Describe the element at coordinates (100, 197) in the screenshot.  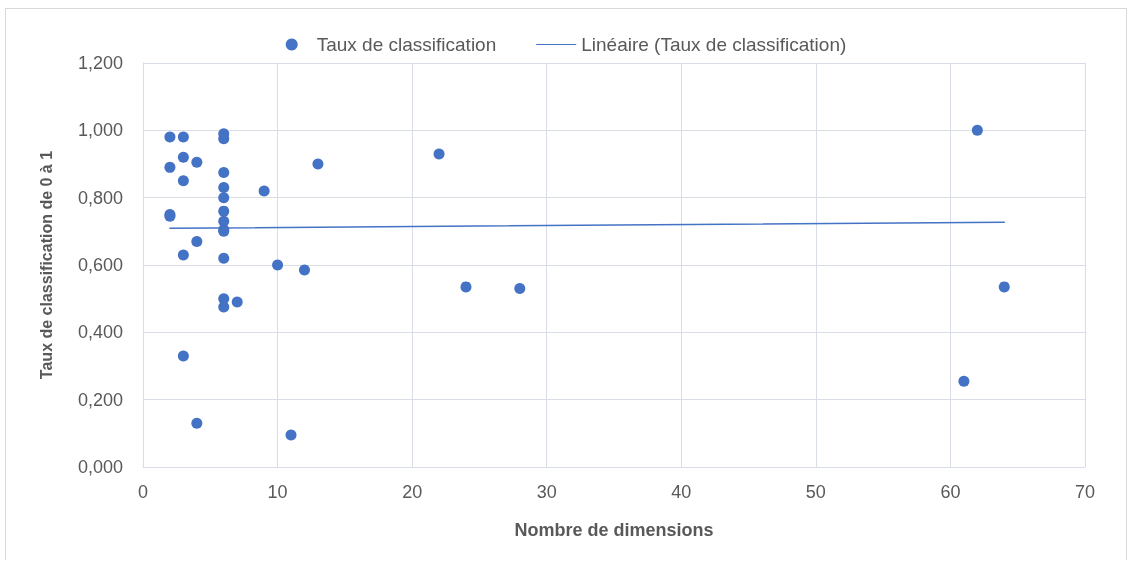
I see `y-tick-label: 0,800` at that location.